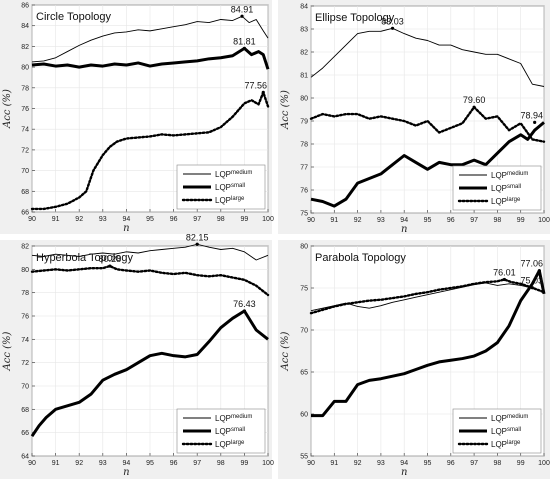 The image size is (550, 479). I want to click on legend-entry-superscript: medium, so click(517, 417).